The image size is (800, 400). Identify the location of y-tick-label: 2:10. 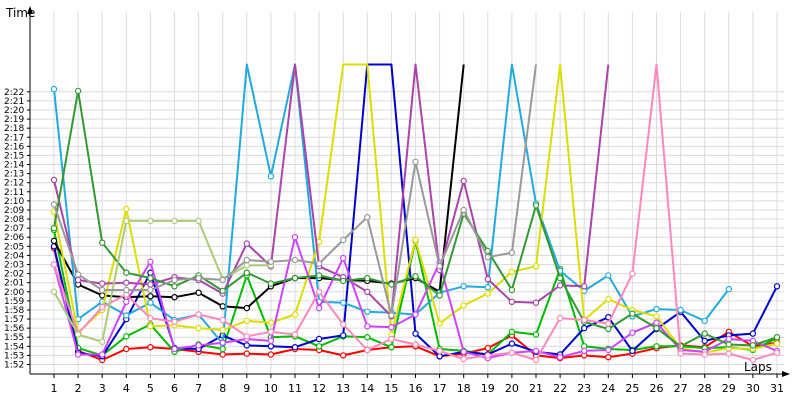
(14, 202).